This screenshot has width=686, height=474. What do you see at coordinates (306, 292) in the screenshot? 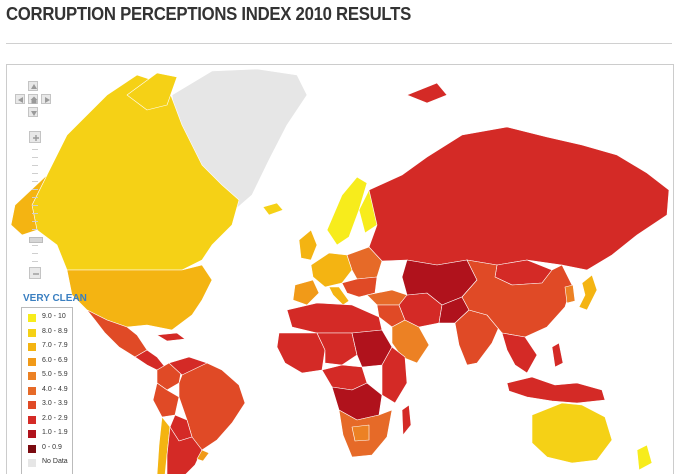
I see `country-iberia` at bounding box center [306, 292].